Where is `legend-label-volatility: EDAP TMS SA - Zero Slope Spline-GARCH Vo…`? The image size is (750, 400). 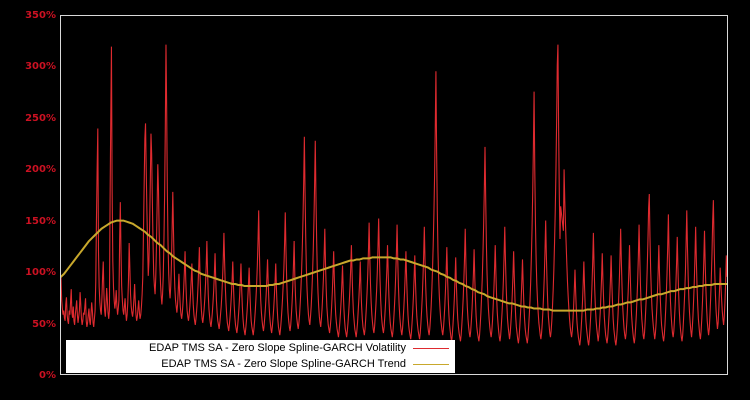
legend-label-volatility: EDAP TMS SA - Zero Slope Spline-GARCH Vo… is located at coordinates (277, 347).